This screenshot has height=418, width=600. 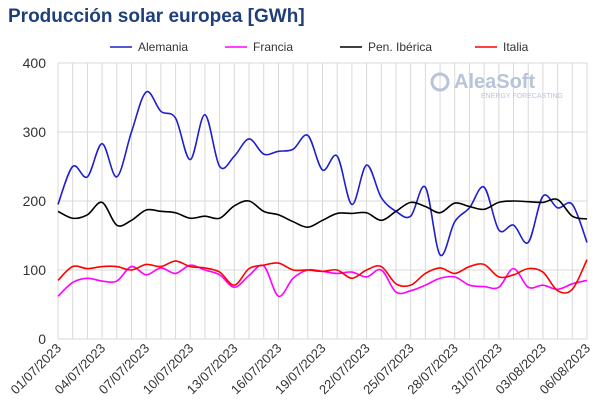 I want to click on legend-label: Italia, so click(x=516, y=47).